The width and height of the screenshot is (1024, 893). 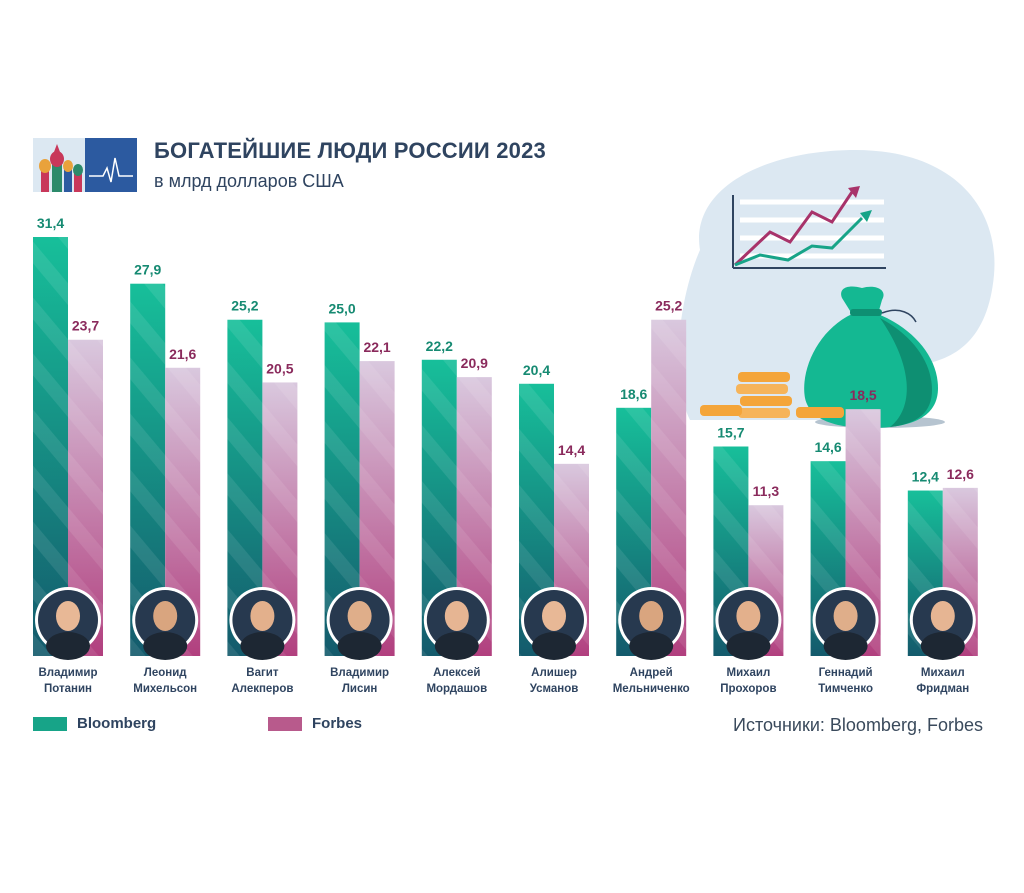 I want to click on category-label: Андрей Мельниченко, so click(x=651, y=681).